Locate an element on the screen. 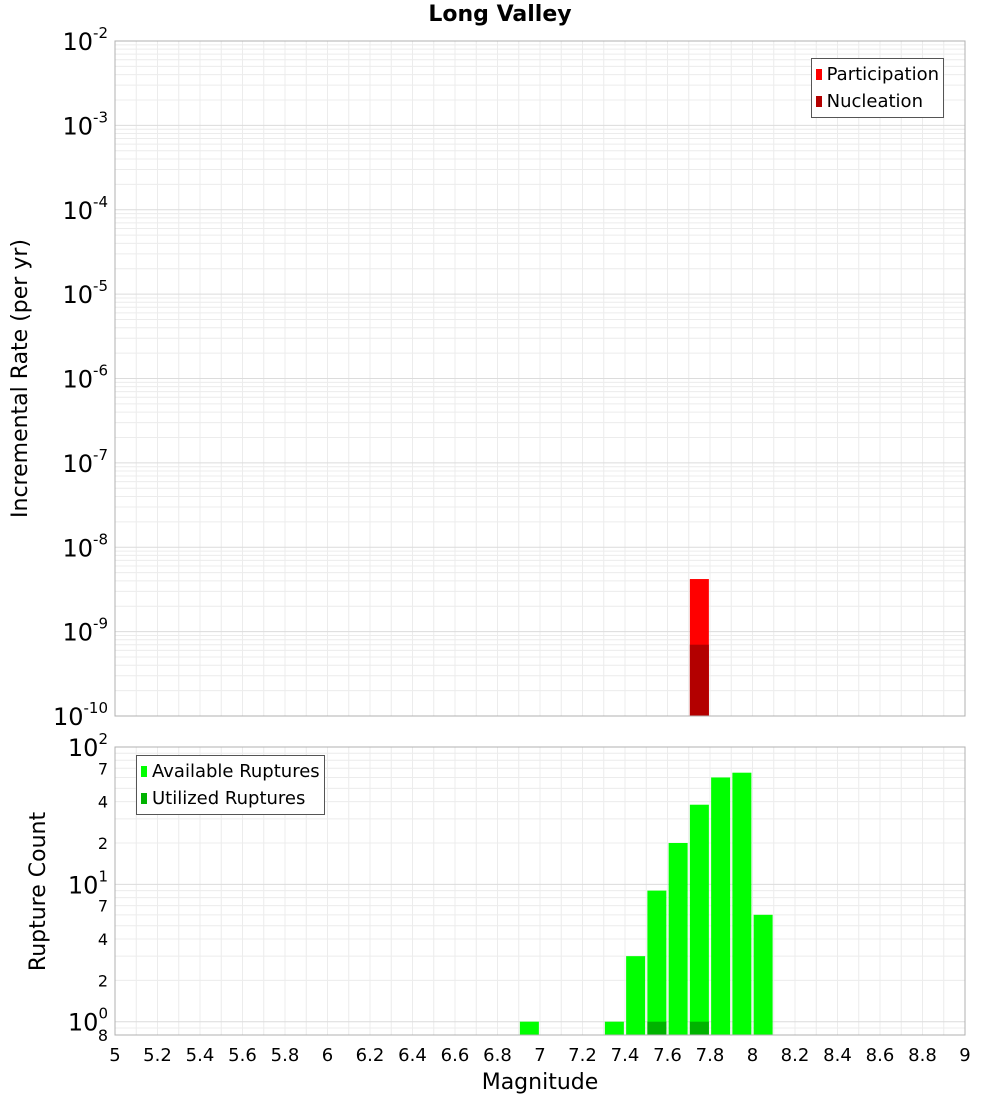  top-legend: Participation Nucleation is located at coordinates (877, 88).